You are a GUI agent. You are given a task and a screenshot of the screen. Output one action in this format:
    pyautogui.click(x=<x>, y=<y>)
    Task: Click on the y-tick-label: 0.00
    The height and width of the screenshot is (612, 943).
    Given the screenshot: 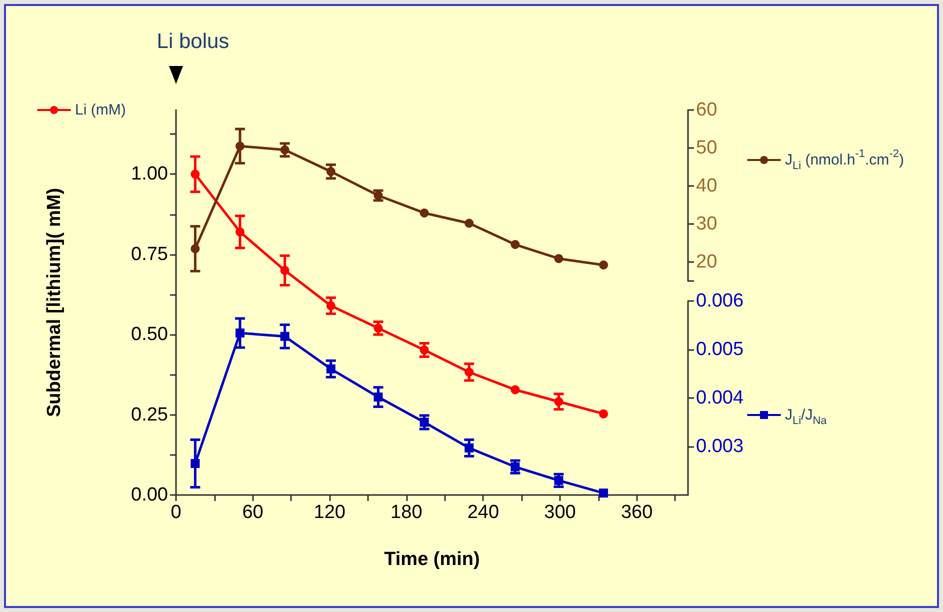 What is the action you would take?
    pyautogui.click(x=149, y=495)
    